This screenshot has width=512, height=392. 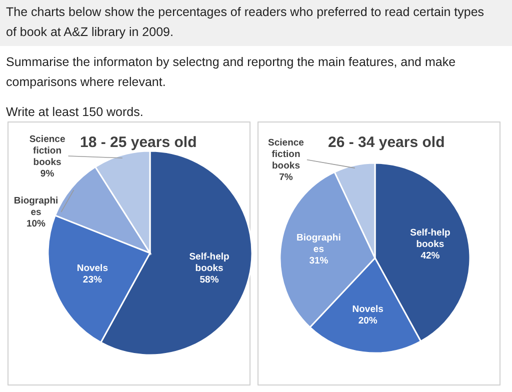 What do you see at coordinates (36, 224) in the screenshot?
I see `data-label: 10%` at bounding box center [36, 224].